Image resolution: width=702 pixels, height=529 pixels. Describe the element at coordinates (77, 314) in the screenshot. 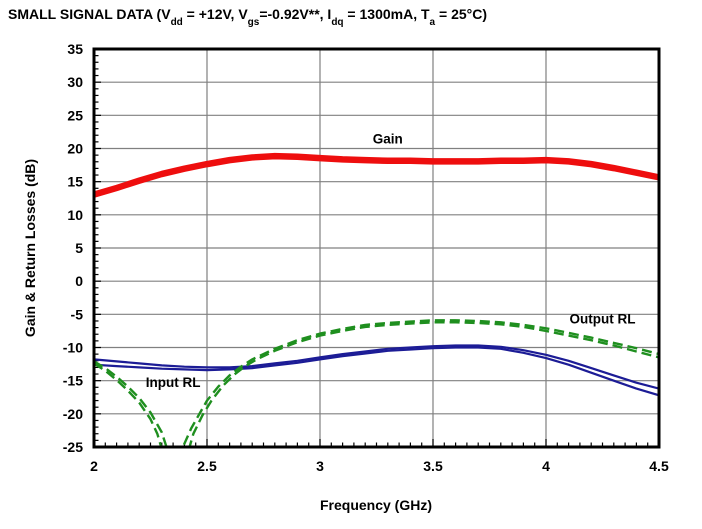

I see `y-tick-label: -5` at that location.